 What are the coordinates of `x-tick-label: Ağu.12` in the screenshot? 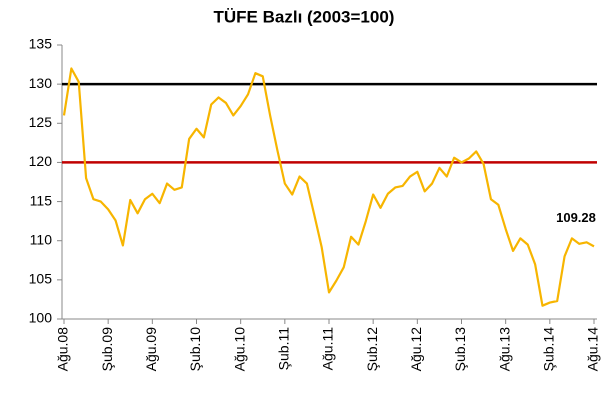 It's located at (416, 349).